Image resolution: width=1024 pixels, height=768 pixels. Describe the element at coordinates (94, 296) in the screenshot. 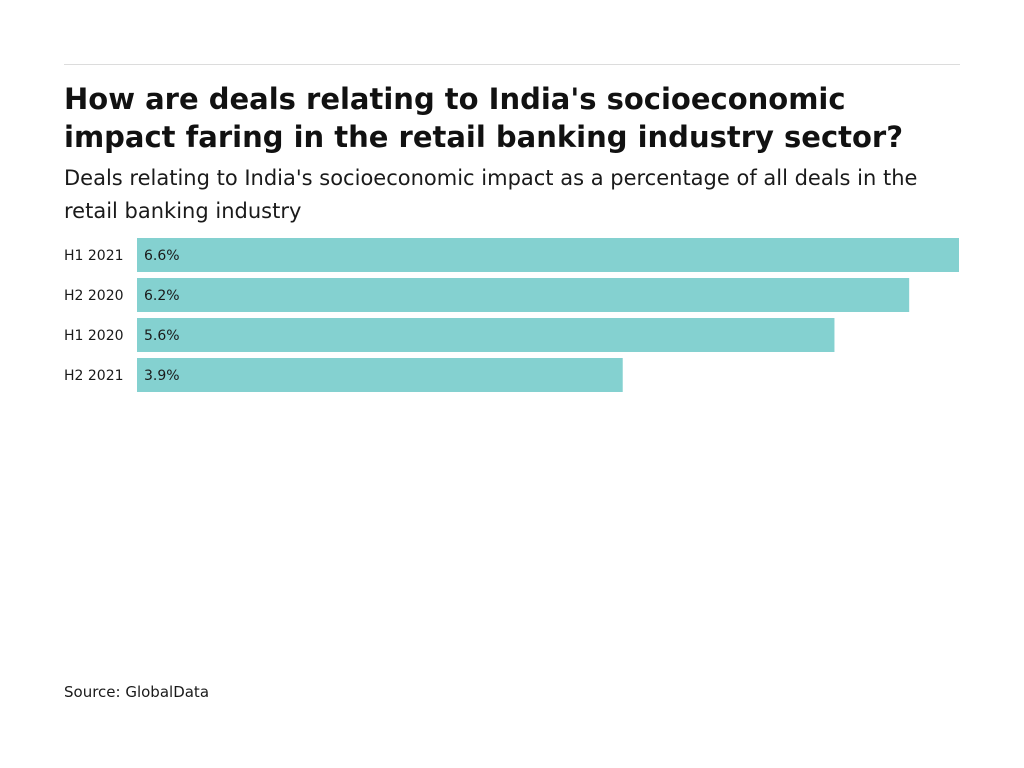

I see `category-label: H2 2020` at that location.